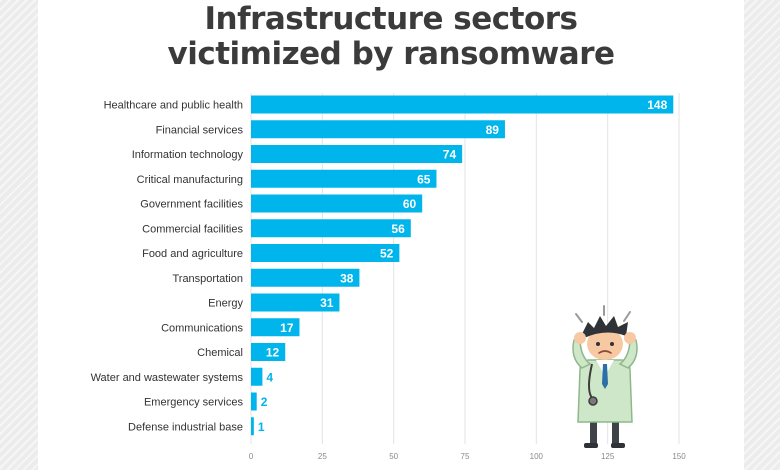 Image resolution: width=780 pixels, height=470 pixels. Describe the element at coordinates (191, 205) in the screenshot. I see `category-label: Government facilities` at that location.